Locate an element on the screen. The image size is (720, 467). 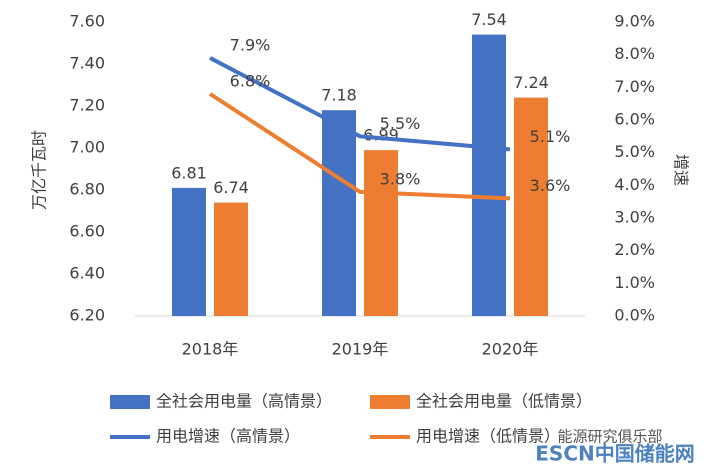
y2-tick-label: 2.0% is located at coordinates (634, 249).